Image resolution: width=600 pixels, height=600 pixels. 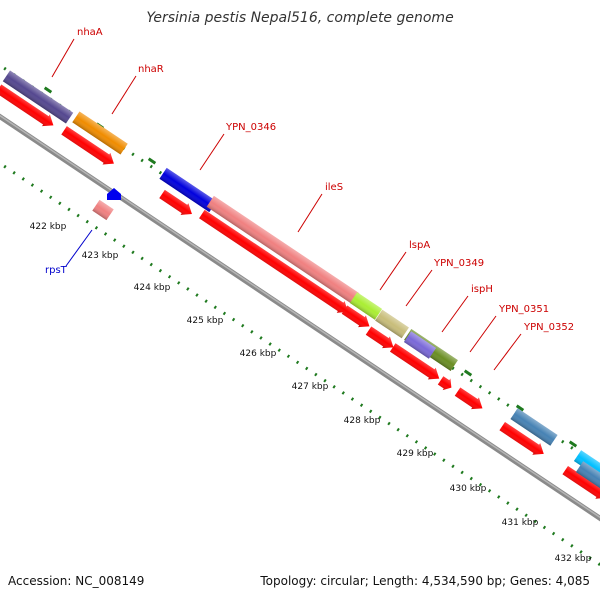 I want to click on gene-label-ypn-0349: YPN_0349, so click(x=458, y=263).